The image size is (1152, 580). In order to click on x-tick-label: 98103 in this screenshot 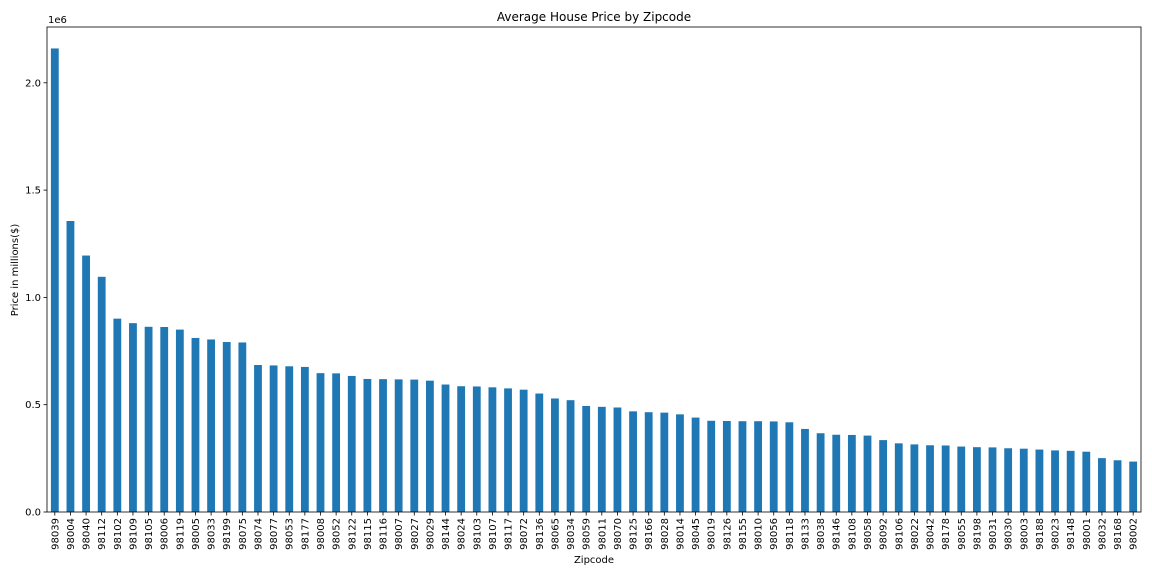, I will do `click(477, 534)`.